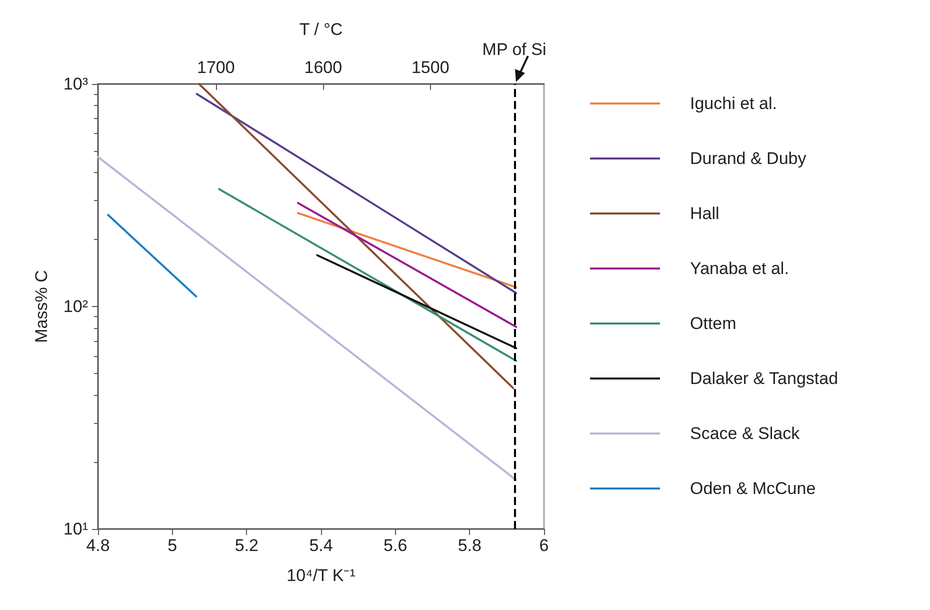 The width and height of the screenshot is (930, 610). Describe the element at coordinates (430, 67) in the screenshot. I see `x2-tick-label: 1500` at that location.